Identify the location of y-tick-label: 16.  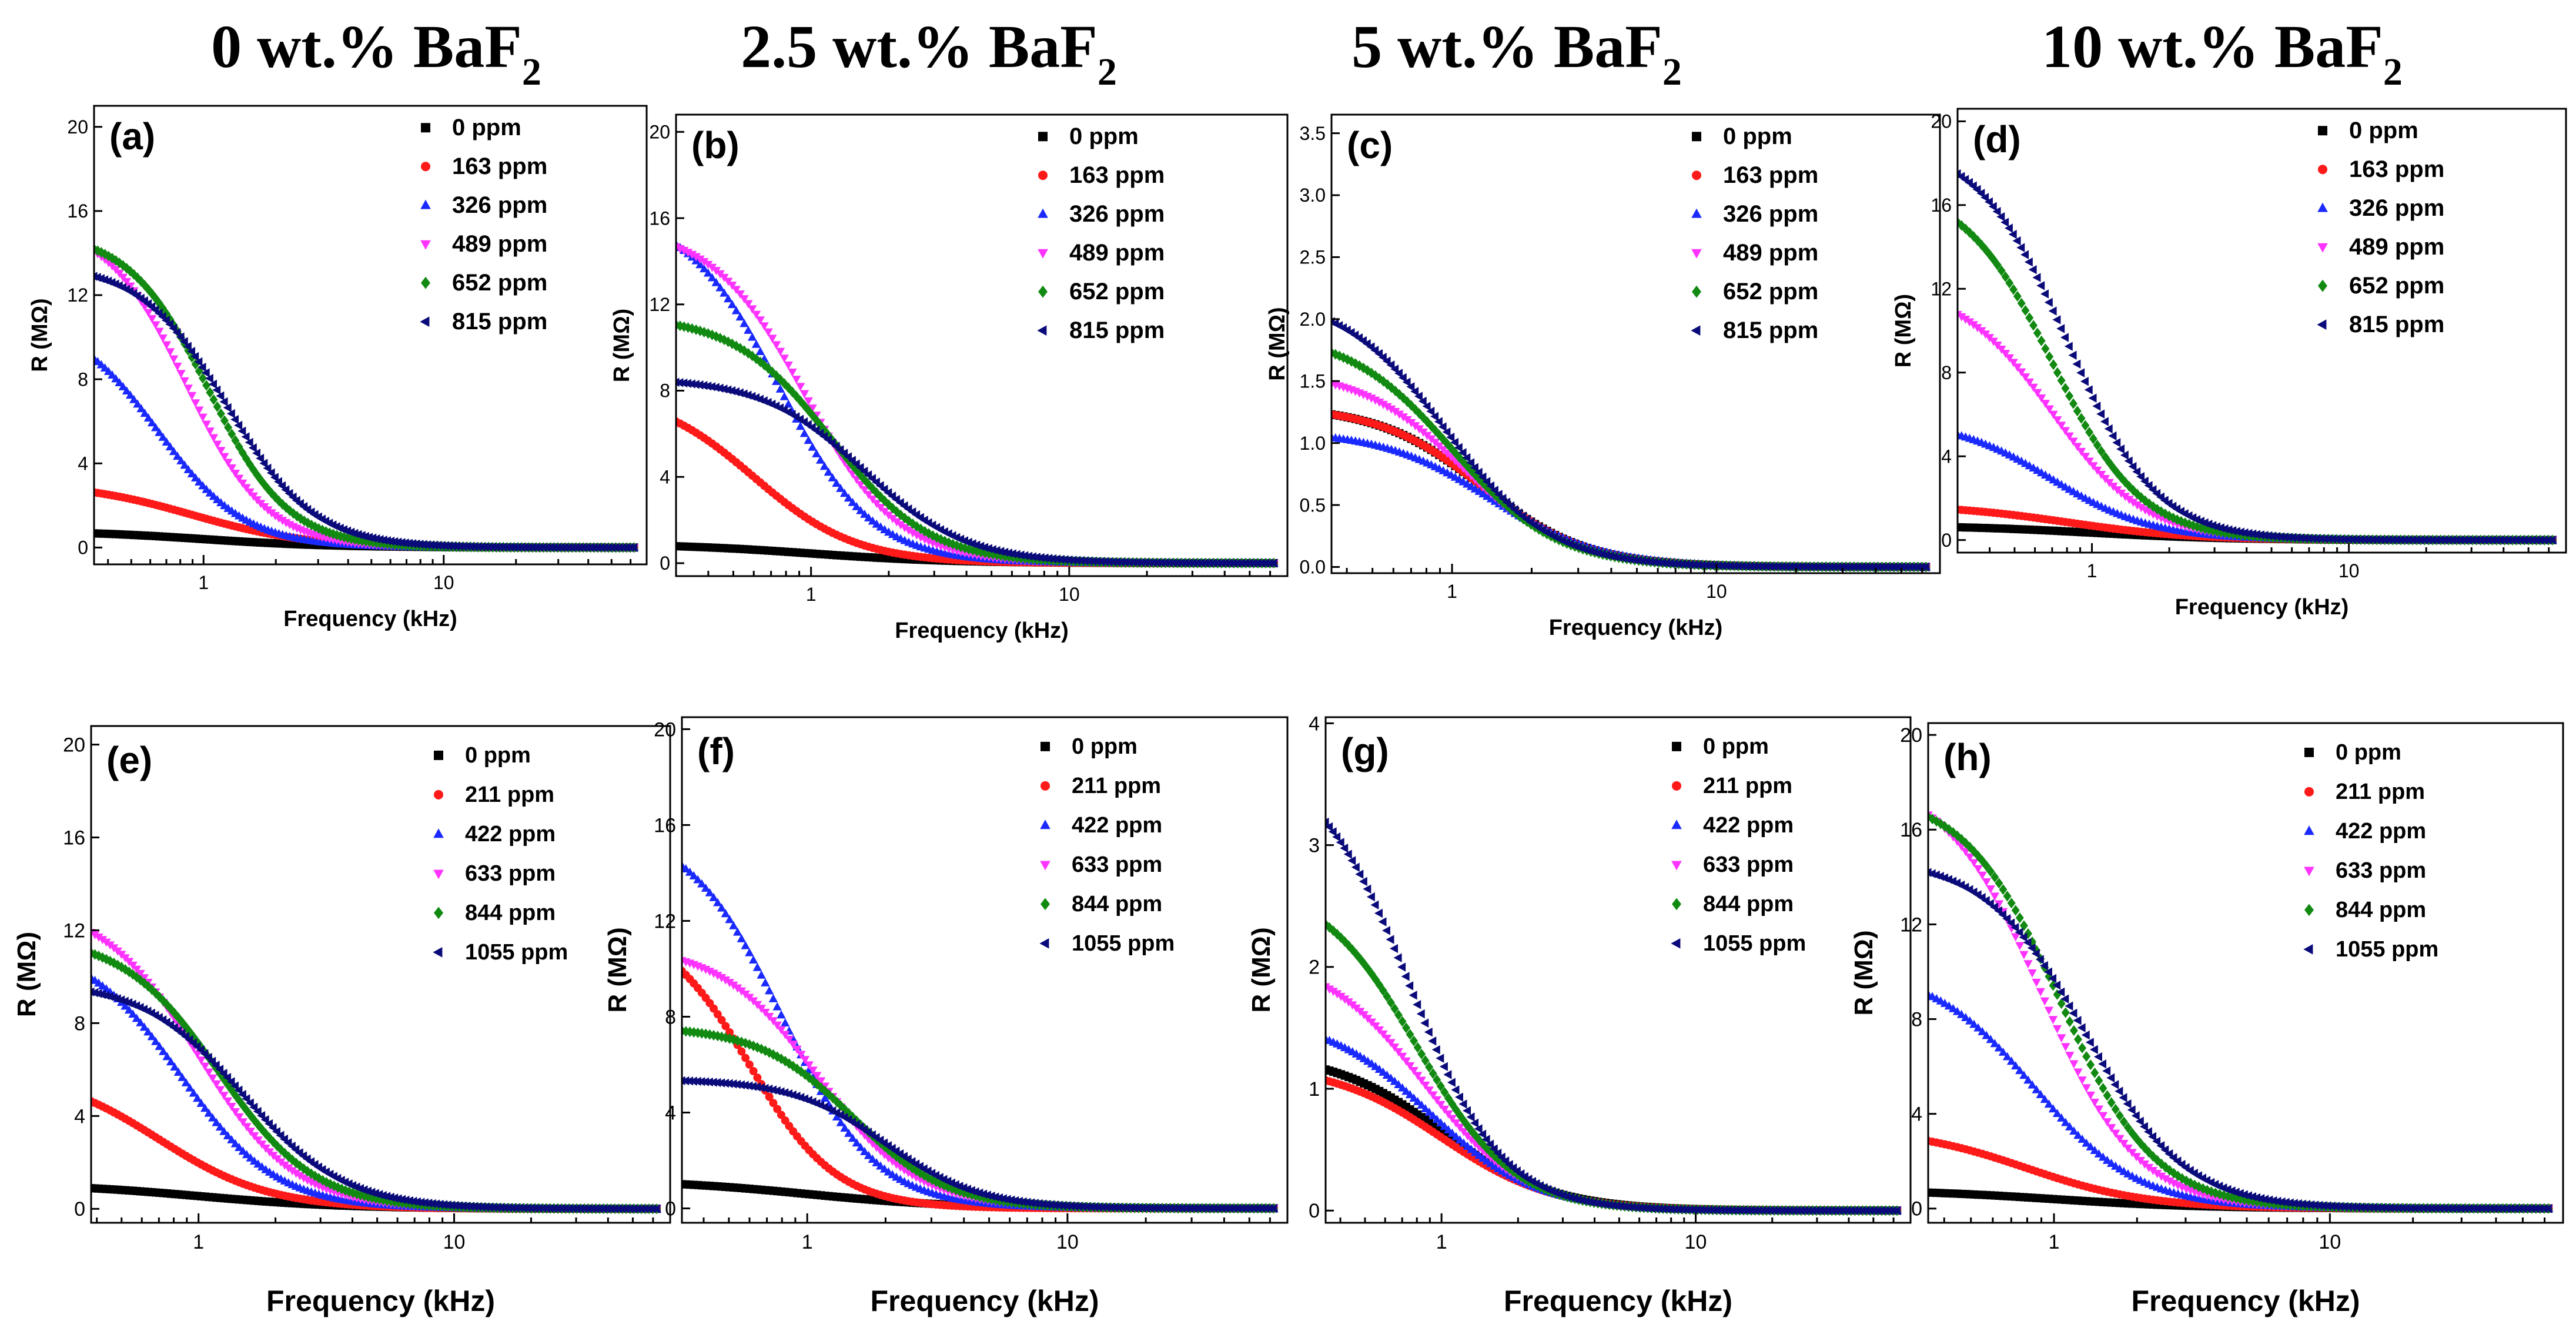
(1911, 830).